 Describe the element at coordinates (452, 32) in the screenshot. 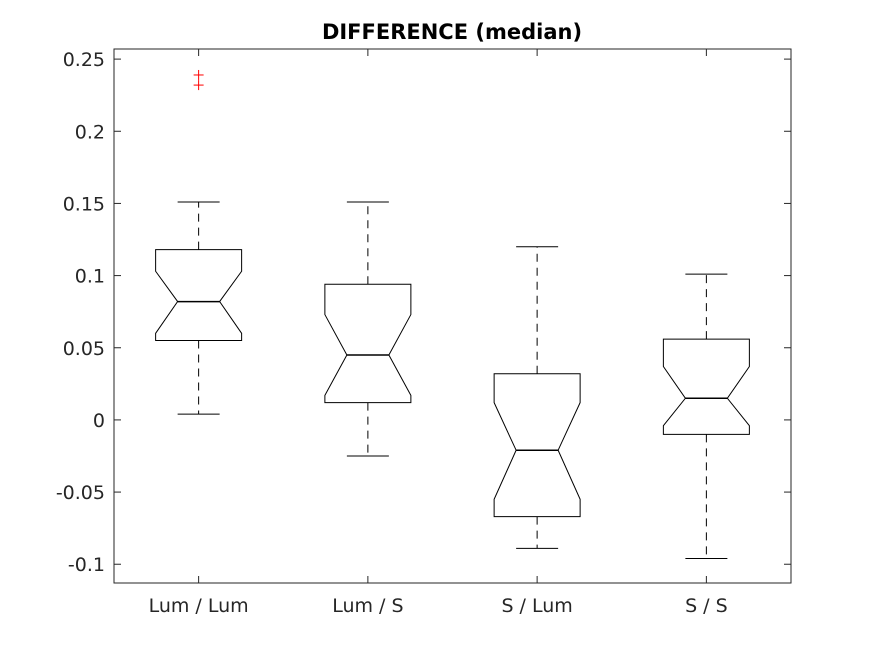

I see `chart-title: DIFFERENCE (median)` at that location.